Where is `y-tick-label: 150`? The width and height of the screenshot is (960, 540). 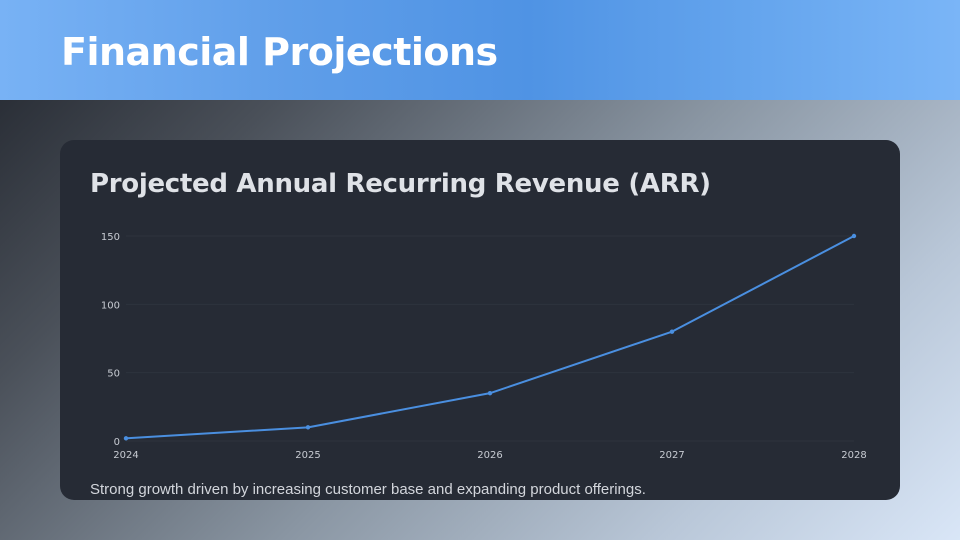
y-tick-label: 150 is located at coordinates (110, 237).